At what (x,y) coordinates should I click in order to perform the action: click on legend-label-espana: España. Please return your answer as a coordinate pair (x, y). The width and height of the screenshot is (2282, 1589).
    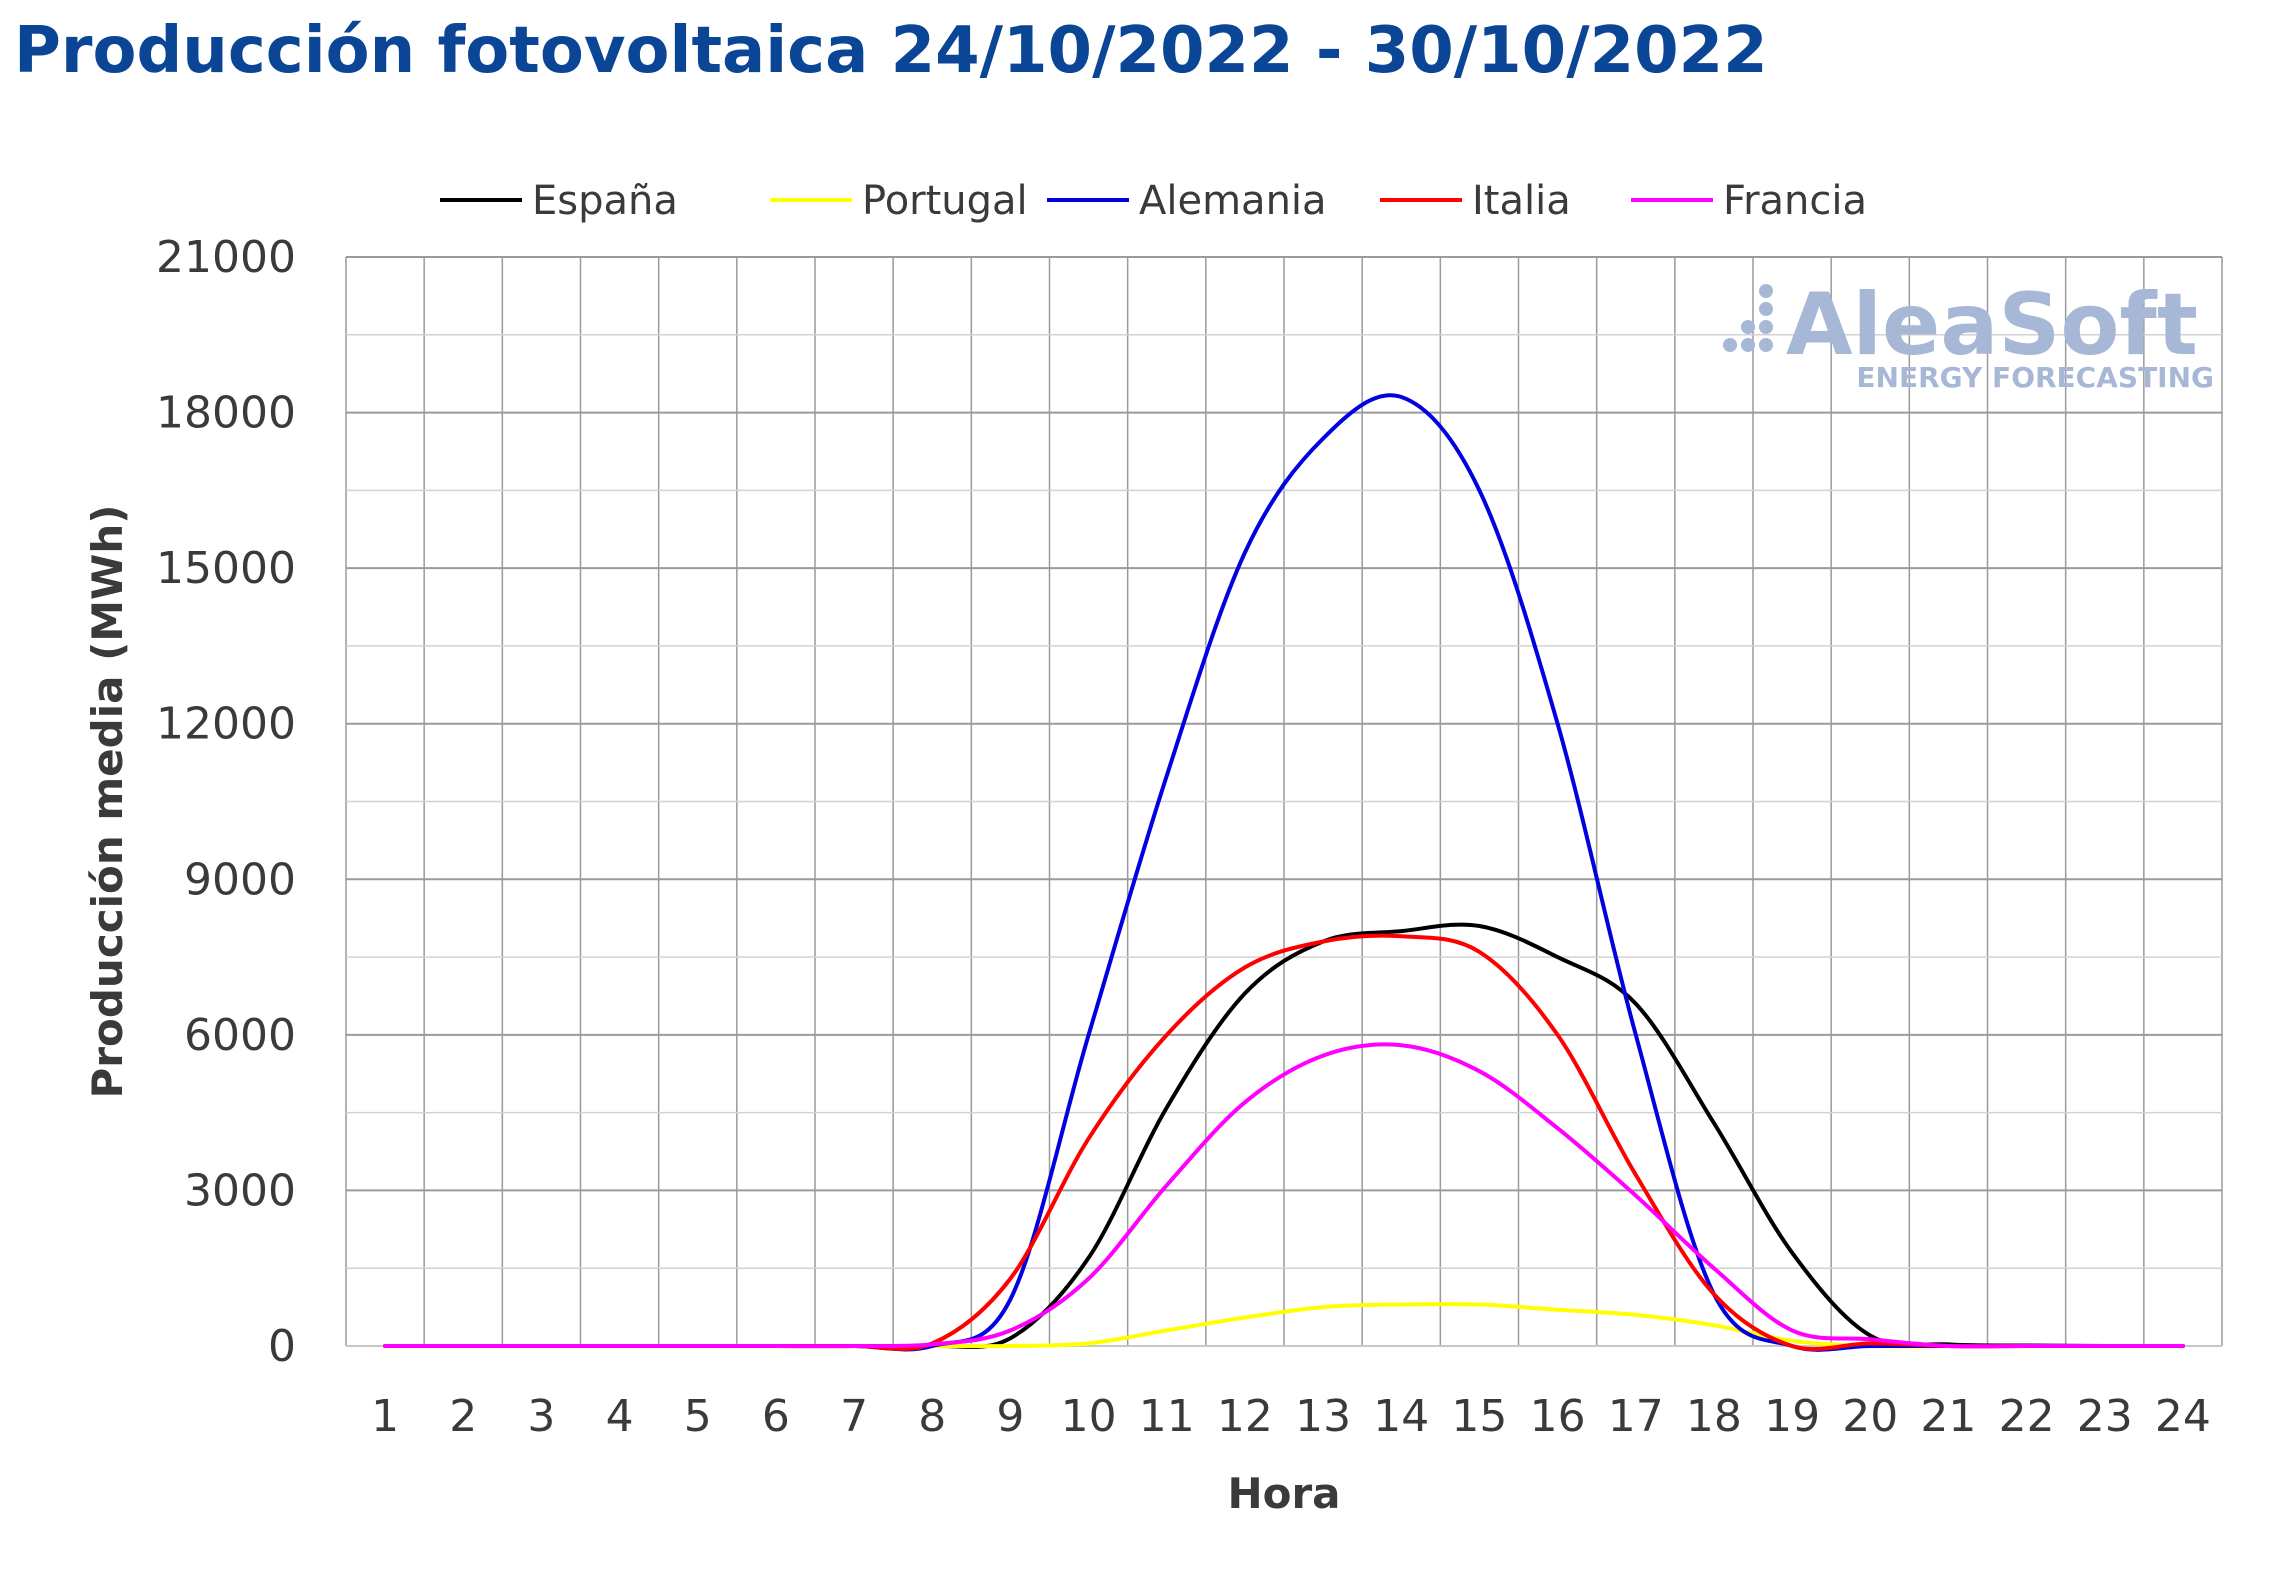
    Looking at the image, I should click on (605, 201).